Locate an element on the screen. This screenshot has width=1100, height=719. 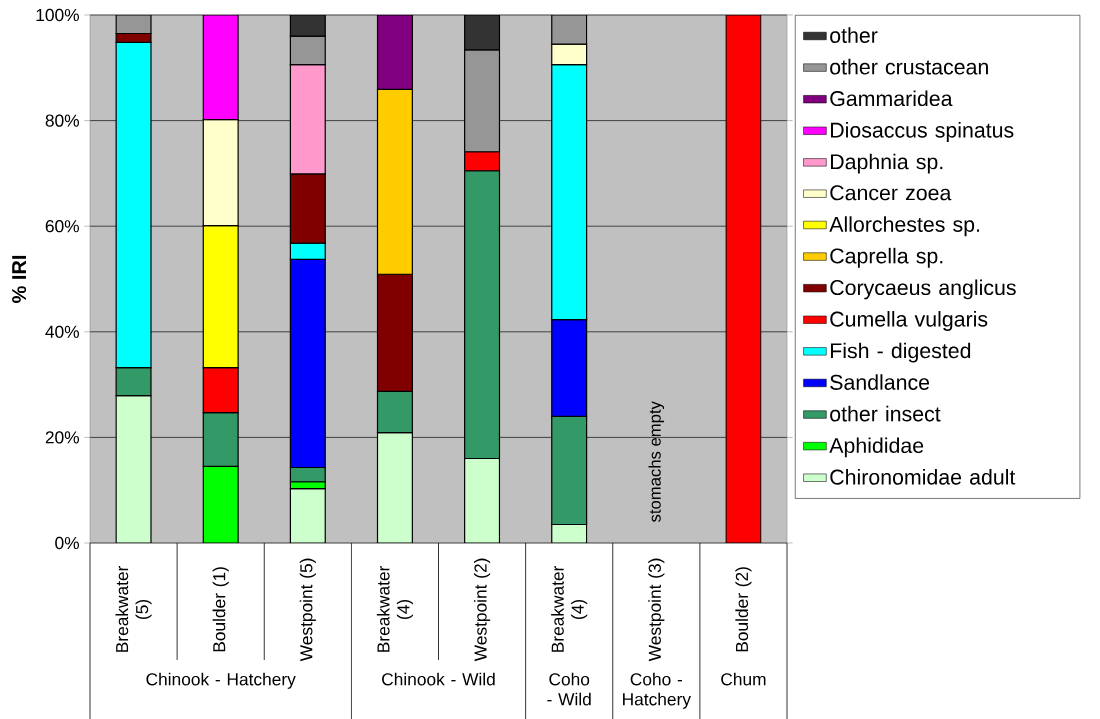
y-tick-label: 80% is located at coordinates (62, 120).